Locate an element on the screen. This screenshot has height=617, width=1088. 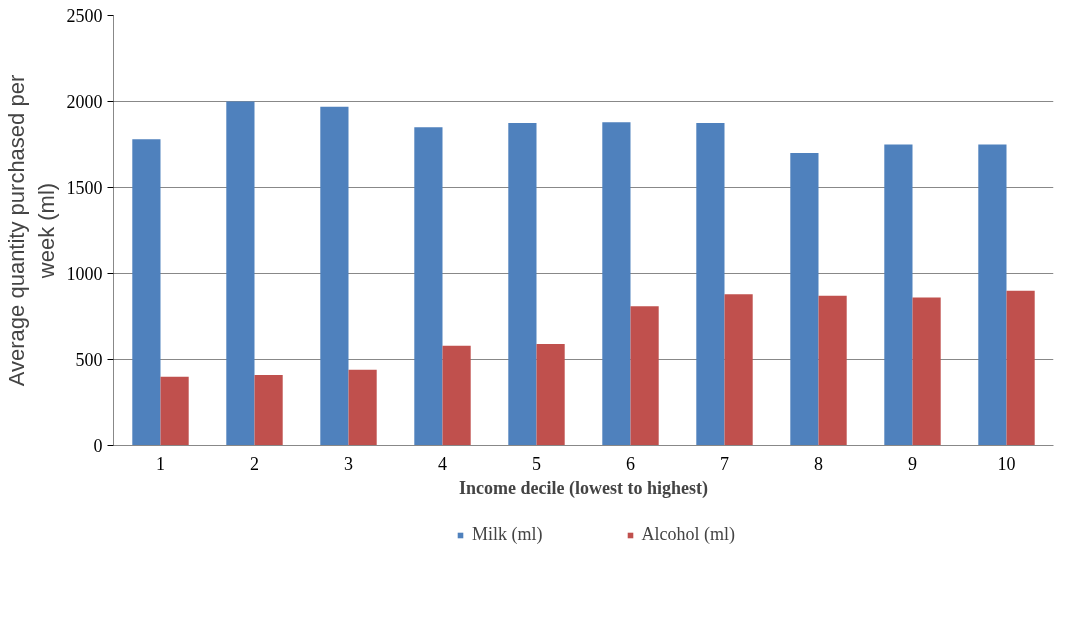
legend-label: Milk (ml) is located at coordinates (507, 534).